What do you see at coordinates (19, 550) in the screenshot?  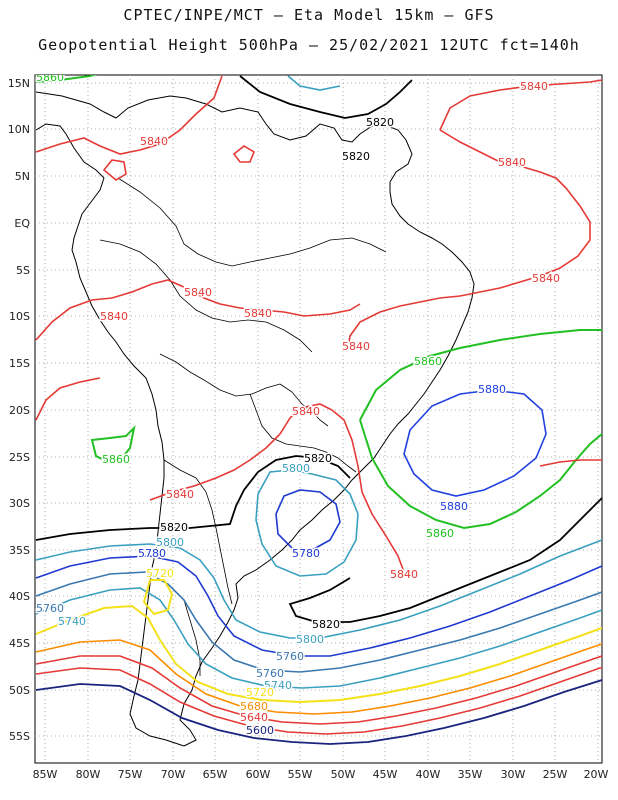 I see `lat-label: 35S` at bounding box center [19, 550].